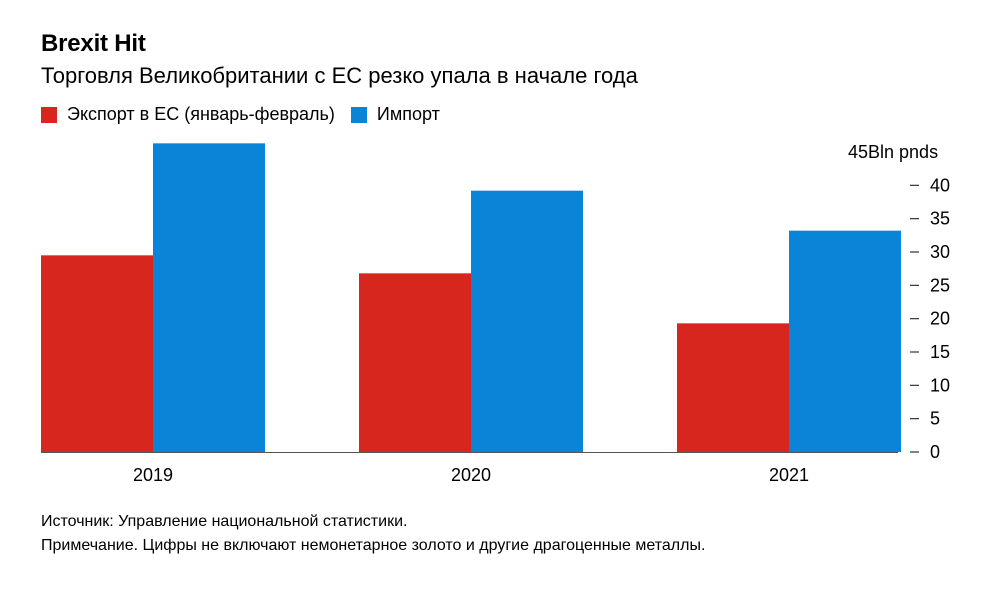 This screenshot has width=1003, height=589. What do you see at coordinates (935, 419) in the screenshot?
I see `y-tick-label-5: 5` at bounding box center [935, 419].